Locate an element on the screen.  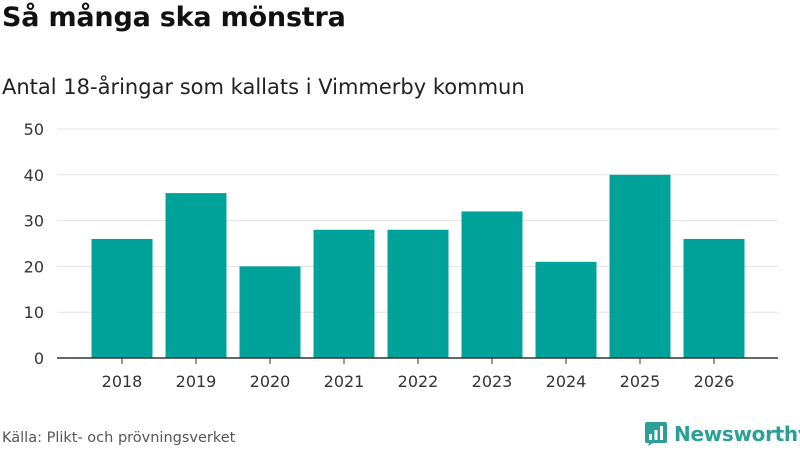
brand-logo: Newsworthy is located at coordinates (722, 434).